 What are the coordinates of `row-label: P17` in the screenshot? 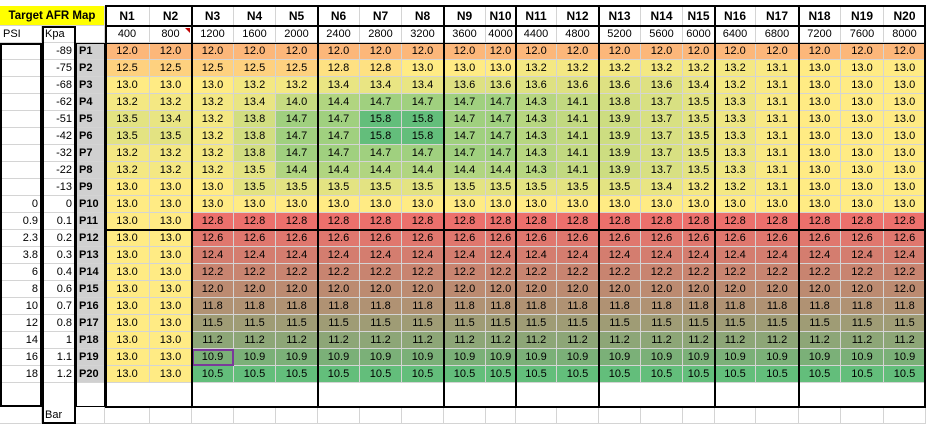 It's located at (90, 323).